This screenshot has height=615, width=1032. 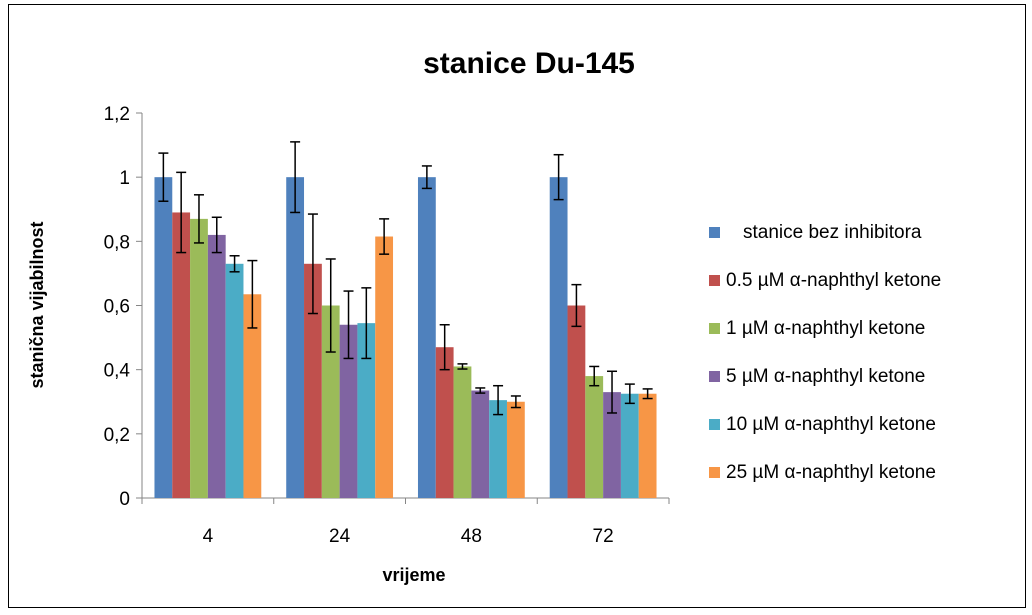 What do you see at coordinates (208, 536) in the screenshot?
I see `x-tick-label: 4` at bounding box center [208, 536].